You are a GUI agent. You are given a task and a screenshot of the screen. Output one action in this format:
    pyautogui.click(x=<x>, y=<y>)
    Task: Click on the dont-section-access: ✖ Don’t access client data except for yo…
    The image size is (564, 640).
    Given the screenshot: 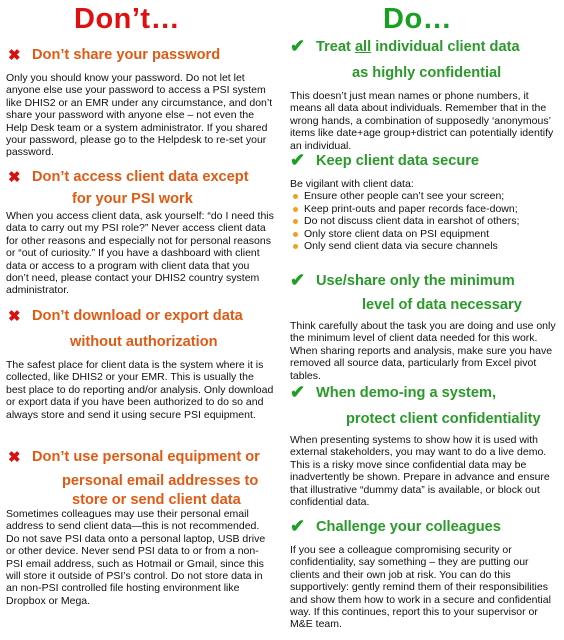 What is the action you would take?
    pyautogui.click(x=140, y=231)
    